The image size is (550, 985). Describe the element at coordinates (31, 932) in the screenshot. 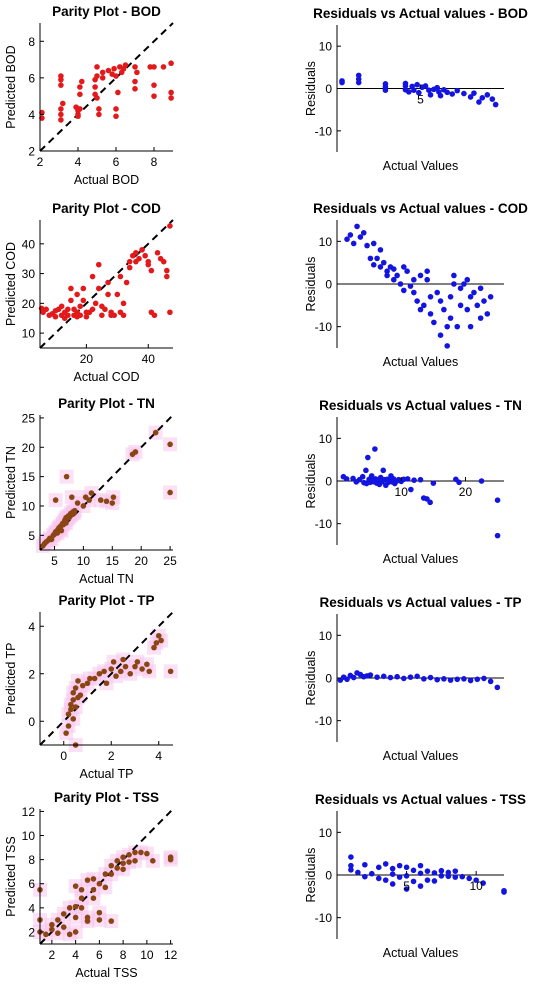

I see `y-tick-label: 2` at that location.